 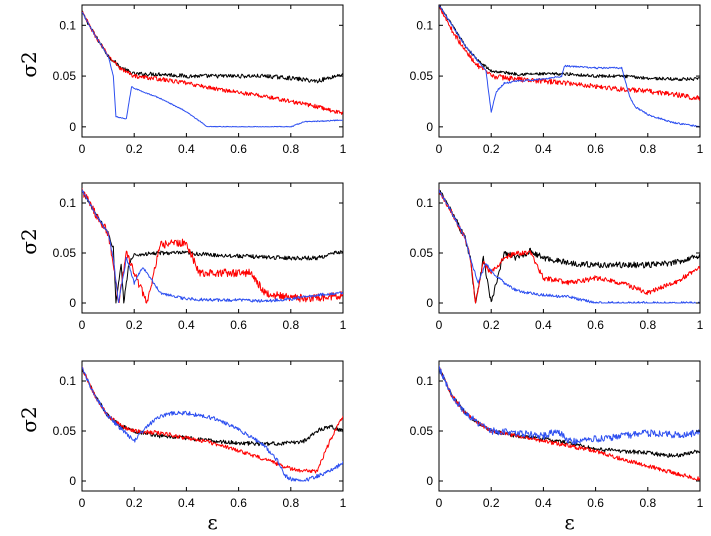 I want to click on panel-top-right: 0 0.2 0.4 0.6 0.8 1 0 0.05 0.1, so click(x=557, y=80).